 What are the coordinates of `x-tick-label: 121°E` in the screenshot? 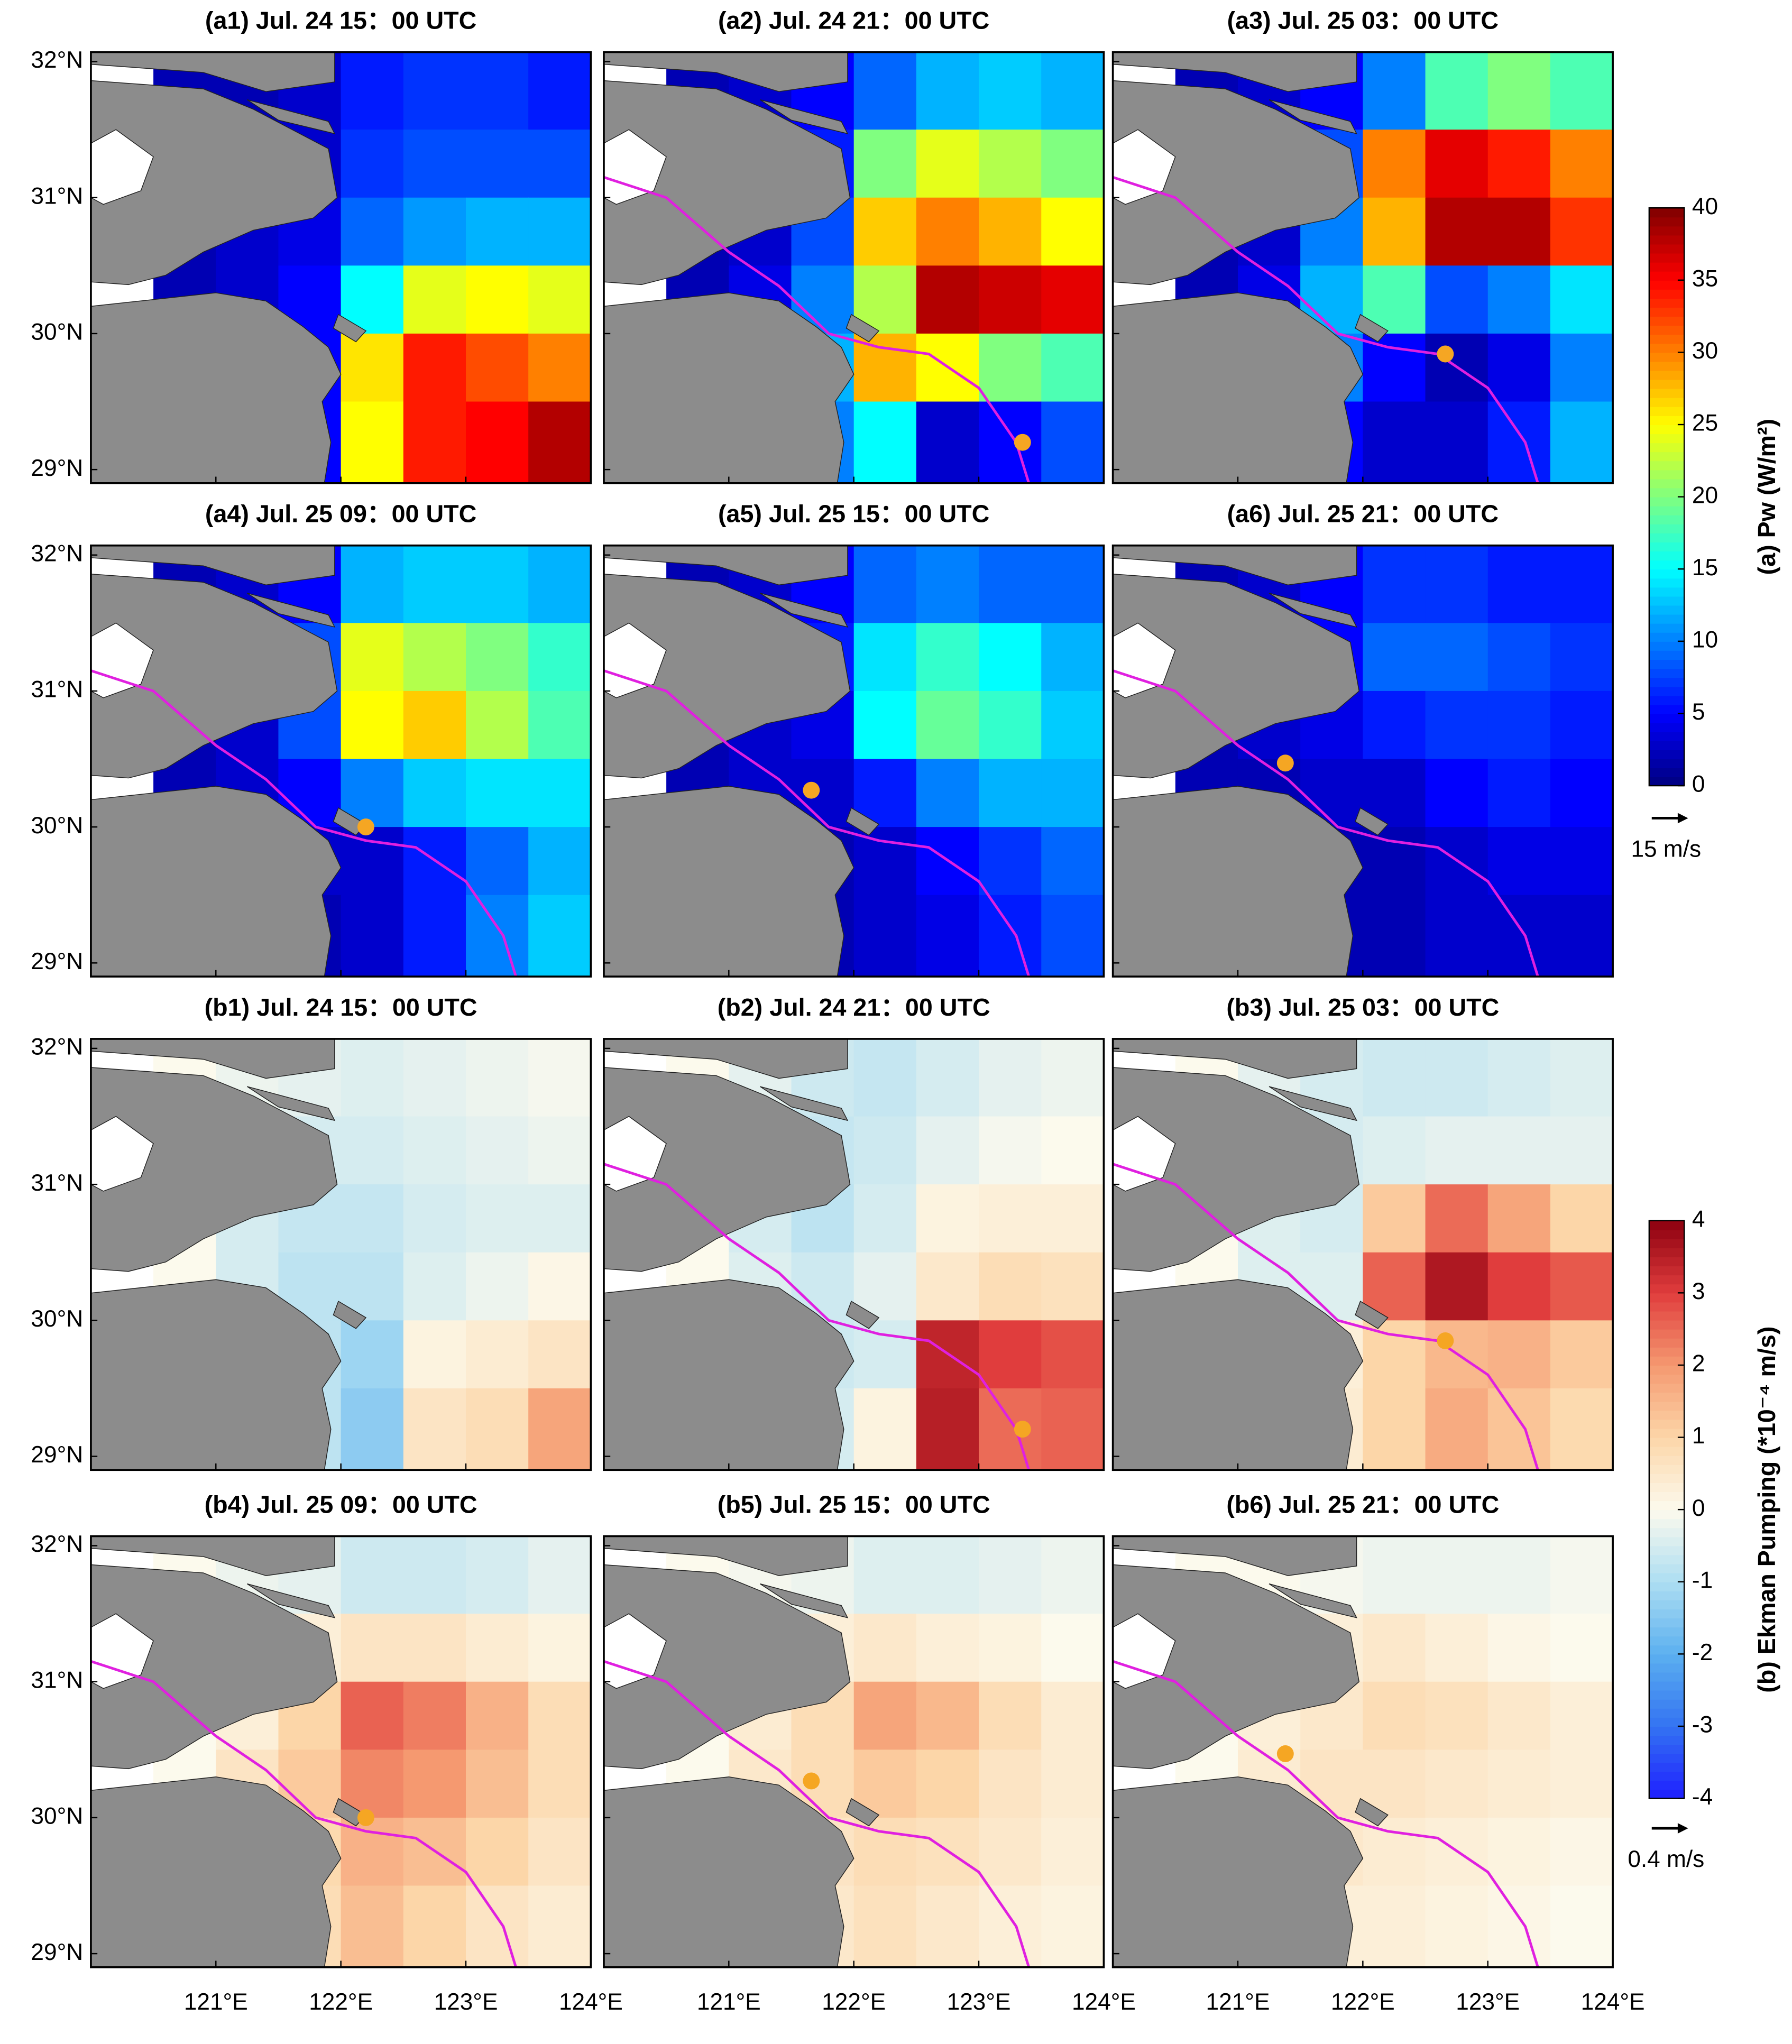 It's located at (1238, 2002).